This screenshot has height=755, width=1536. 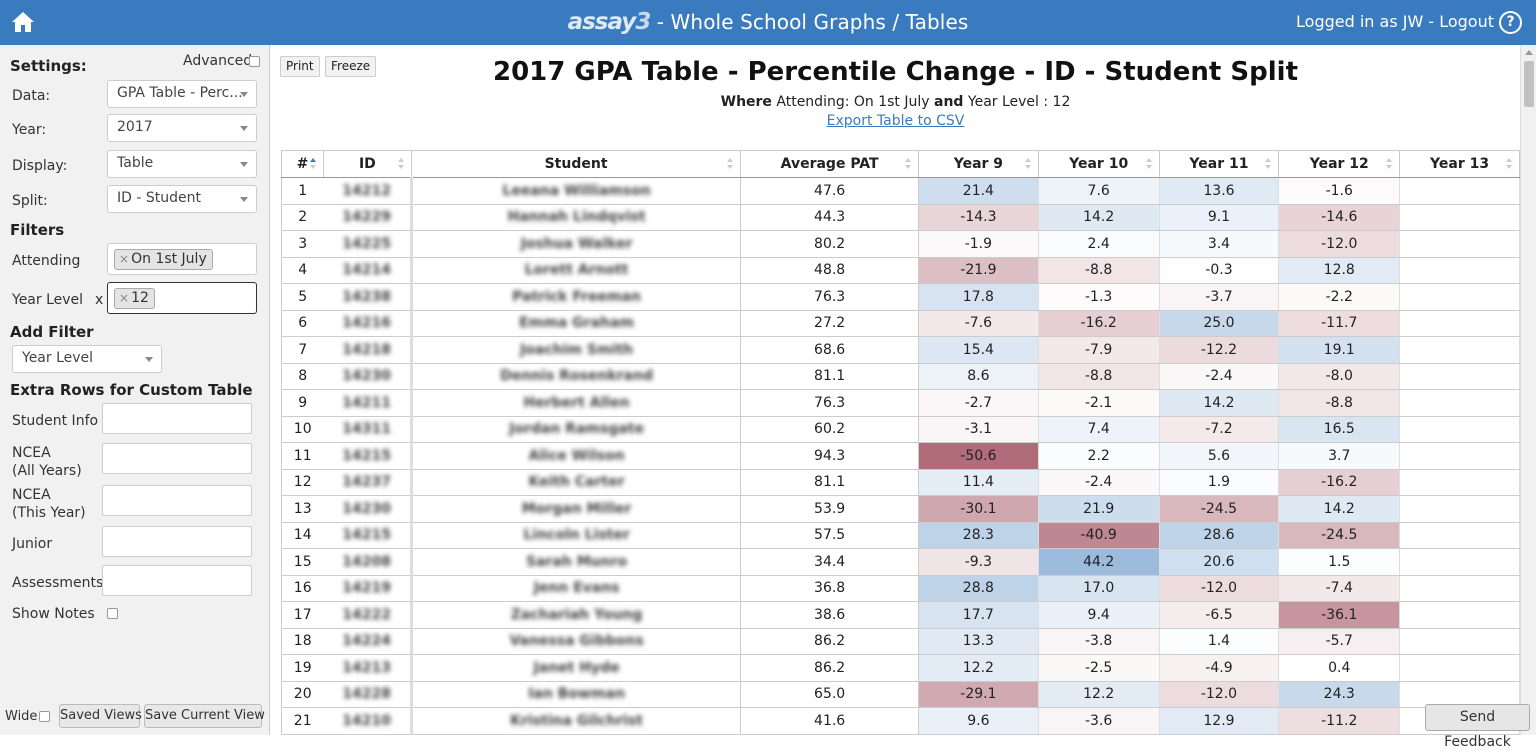 I want to click on column-header-student: Student, so click(x=576, y=164).